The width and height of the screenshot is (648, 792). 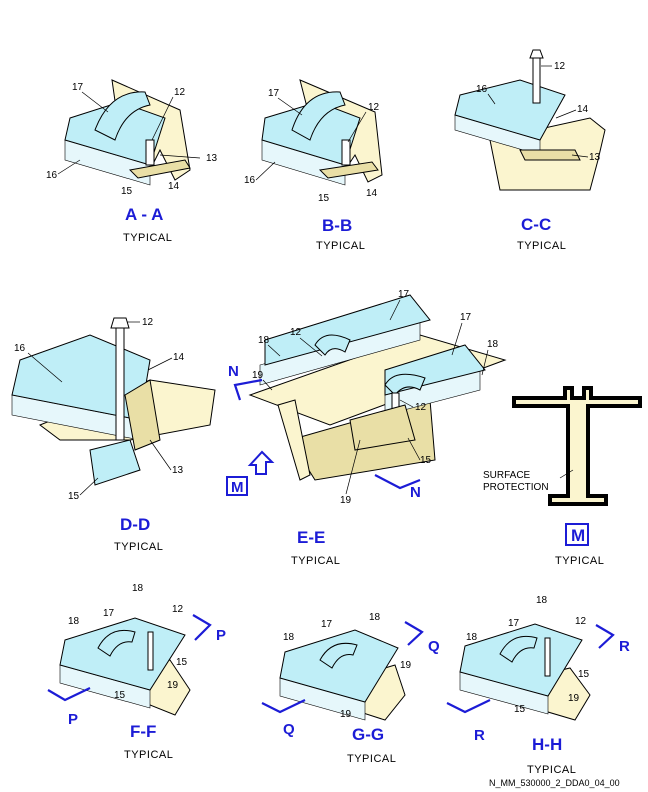 What do you see at coordinates (541, 246) in the screenshot?
I see `section-cc-note: TYPICAL` at bounding box center [541, 246].